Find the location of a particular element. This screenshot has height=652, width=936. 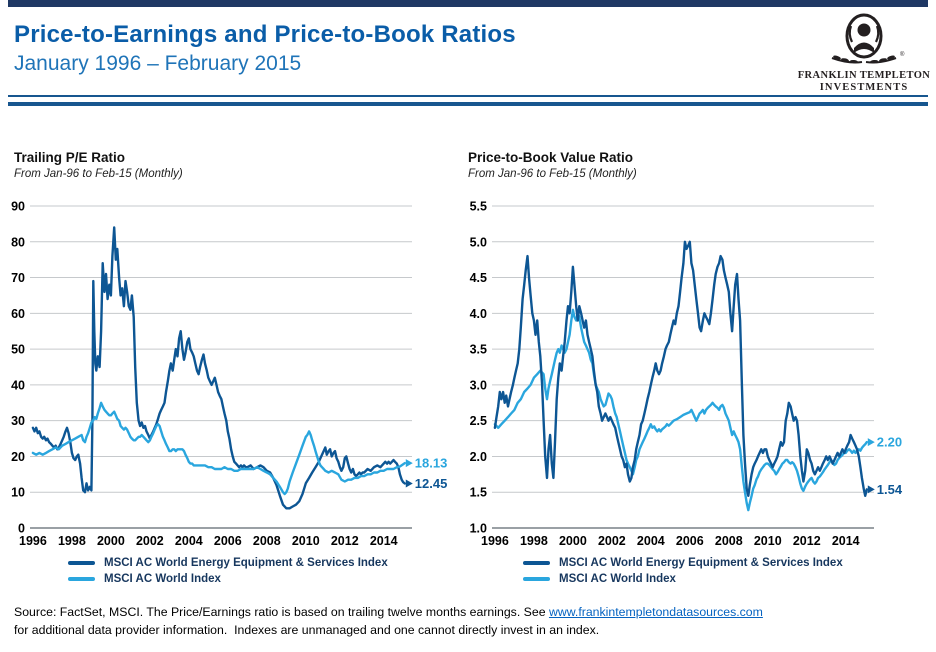

series-end-value-label: 18.13 is located at coordinates (431, 463).